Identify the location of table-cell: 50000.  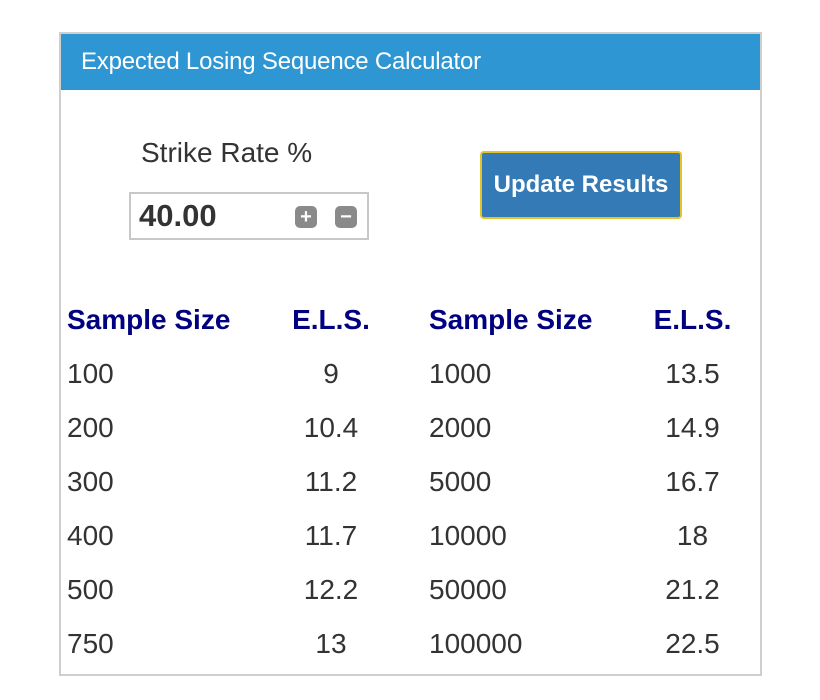
(468, 589).